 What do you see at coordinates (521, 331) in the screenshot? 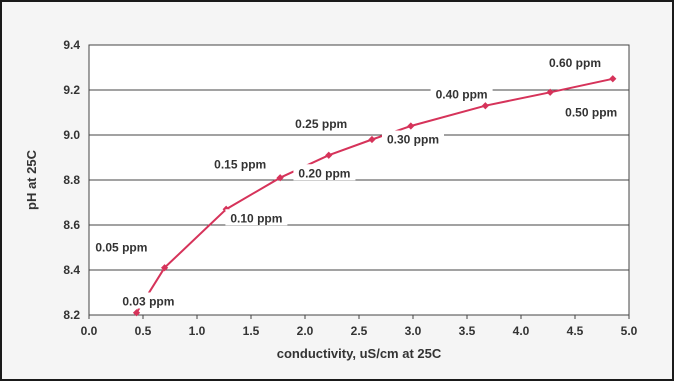
I see `x-tick-label: 4.0` at bounding box center [521, 331].